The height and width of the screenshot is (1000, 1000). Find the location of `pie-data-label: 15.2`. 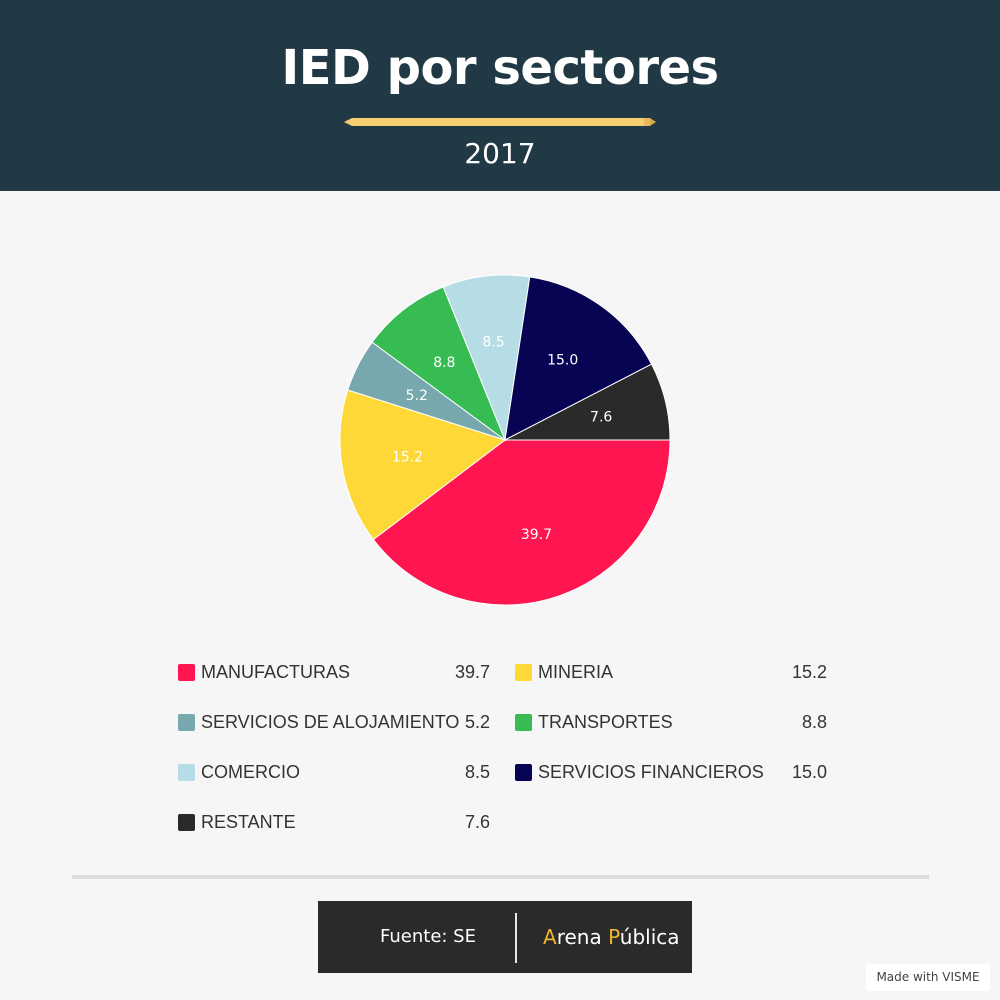

pie-data-label: 15.2 is located at coordinates (407, 458).